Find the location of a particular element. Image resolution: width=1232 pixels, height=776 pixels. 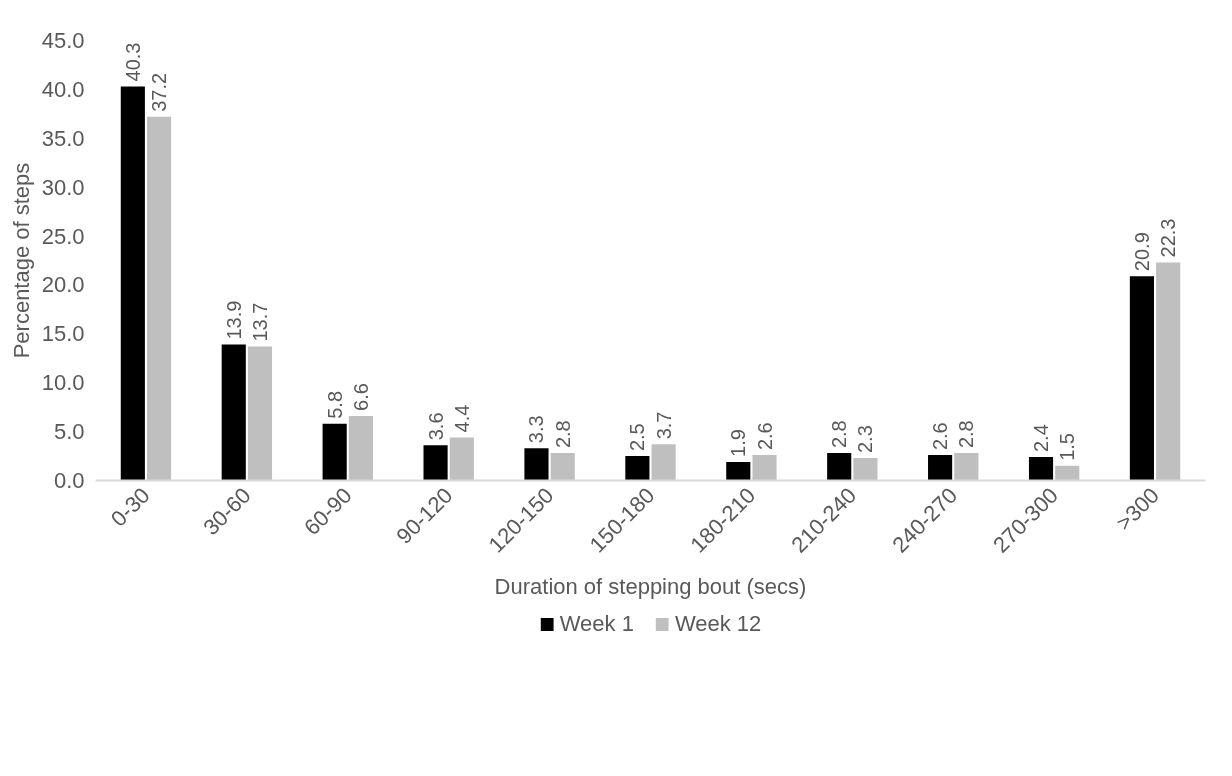

y-tick-label: 0.0 is located at coordinates (69, 480).